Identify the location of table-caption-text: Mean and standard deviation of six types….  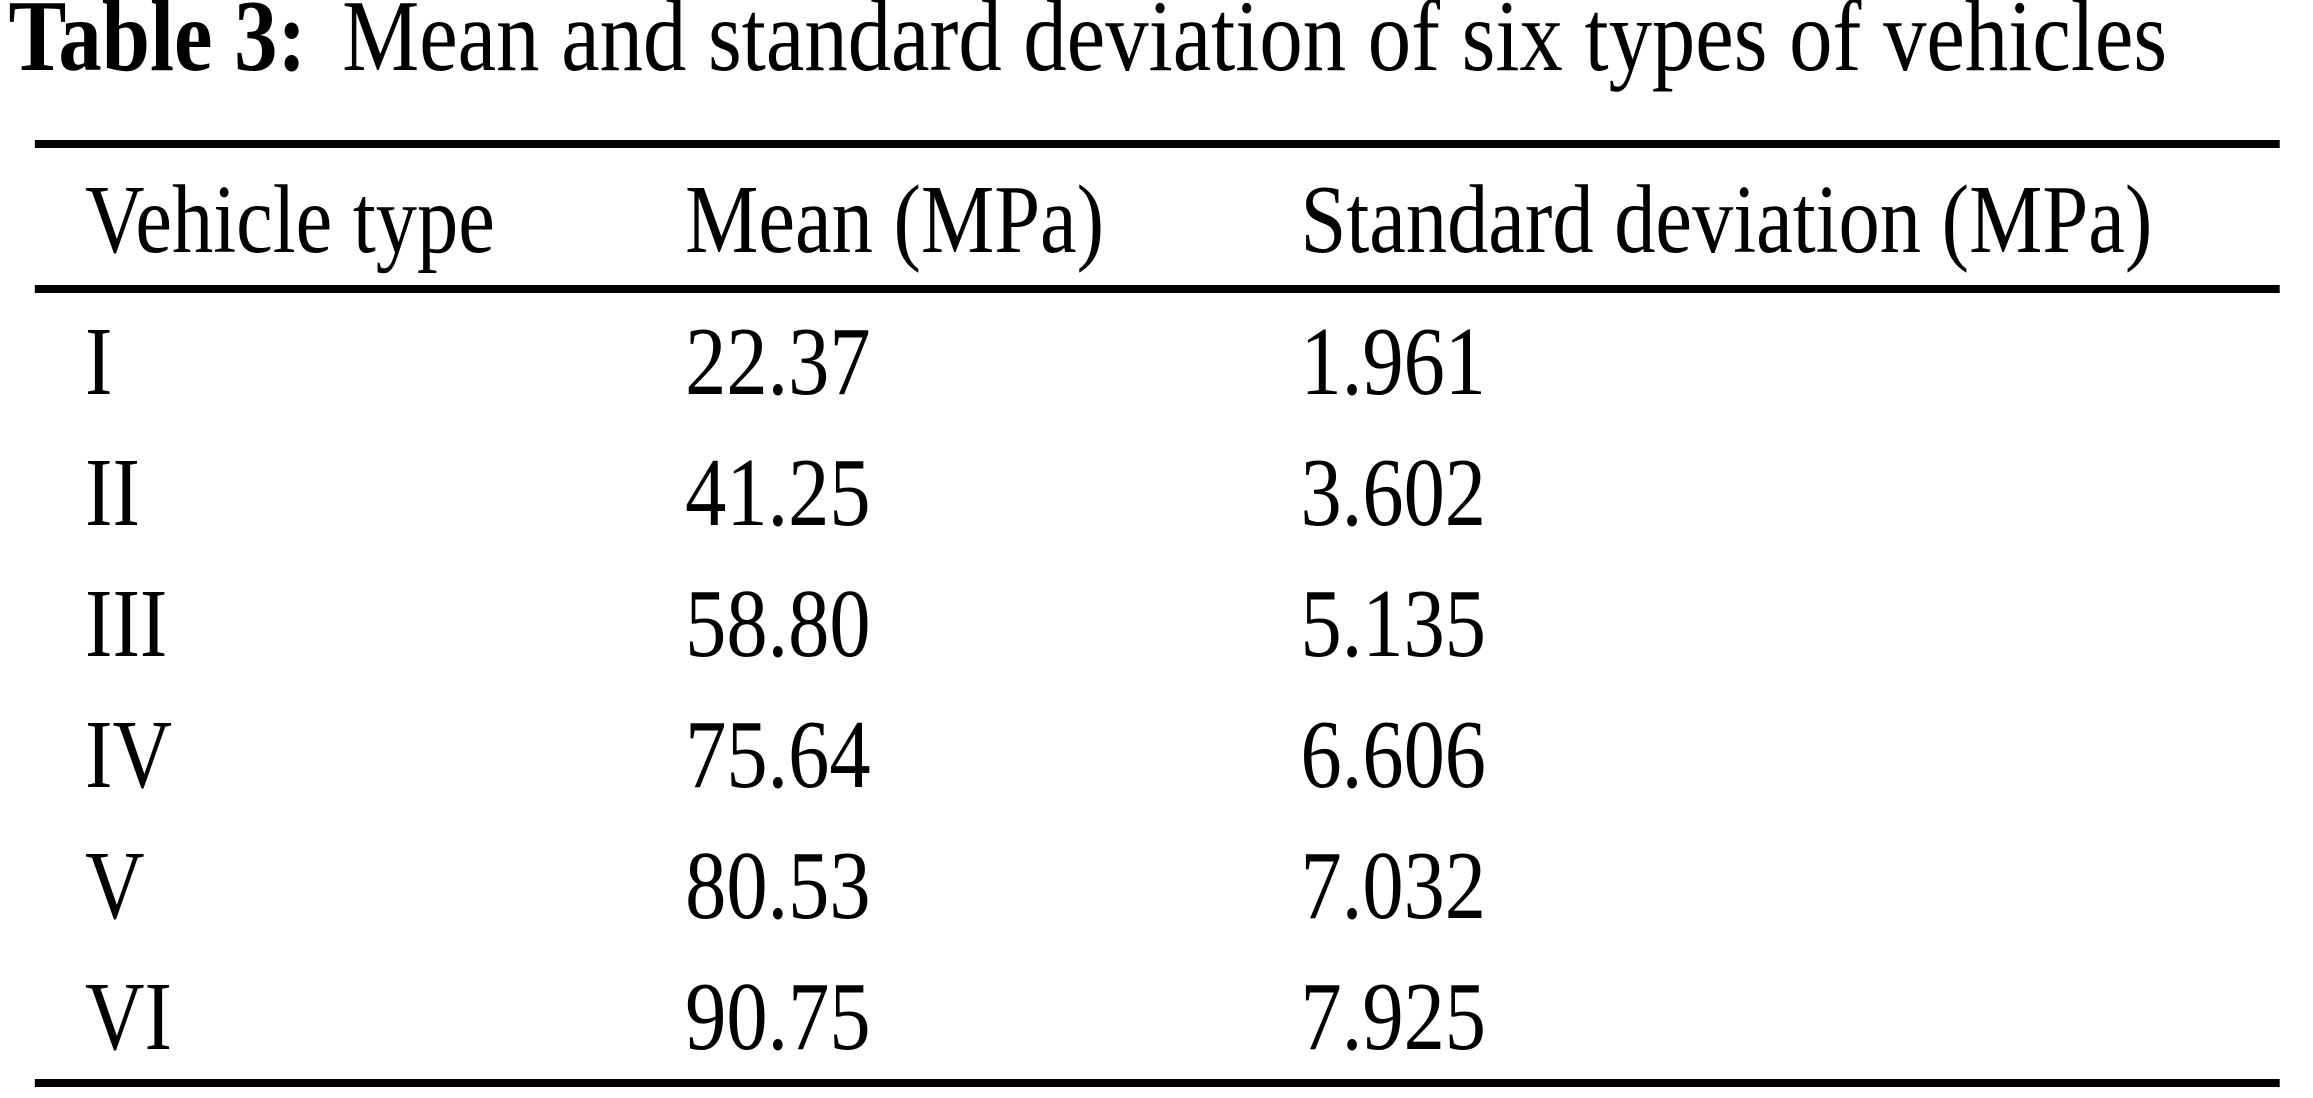
(1255, 46).